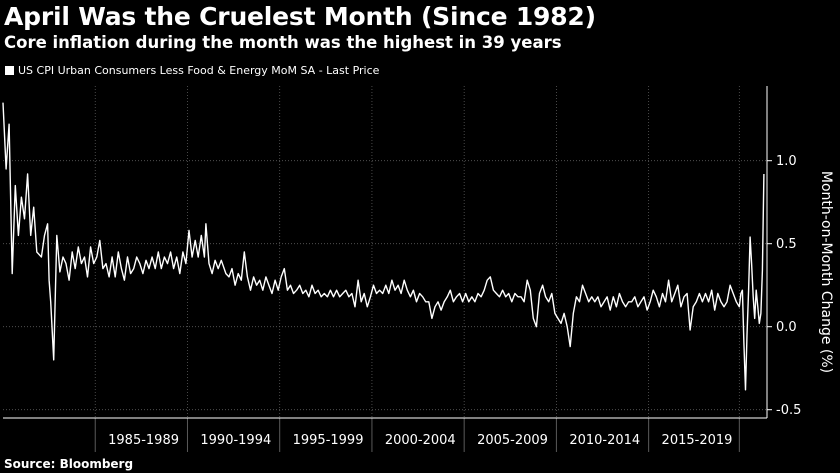 The image size is (840, 473). What do you see at coordinates (328, 440) in the screenshot?
I see `x-category-label: 1995-1999` at bounding box center [328, 440].